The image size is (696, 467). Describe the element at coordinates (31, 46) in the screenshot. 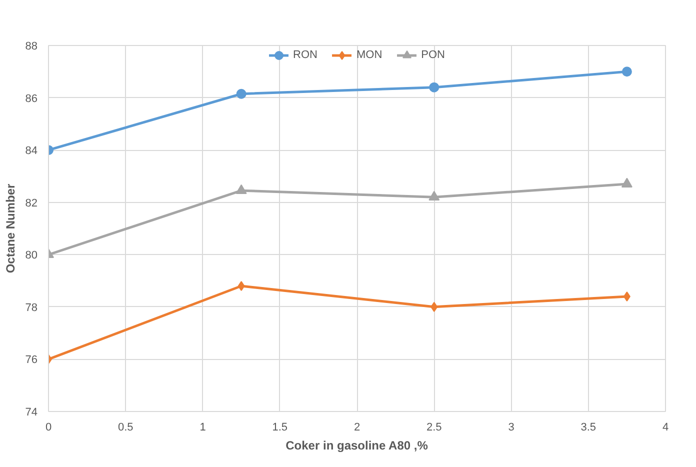

I see `y-tick-label: 88` at that location.